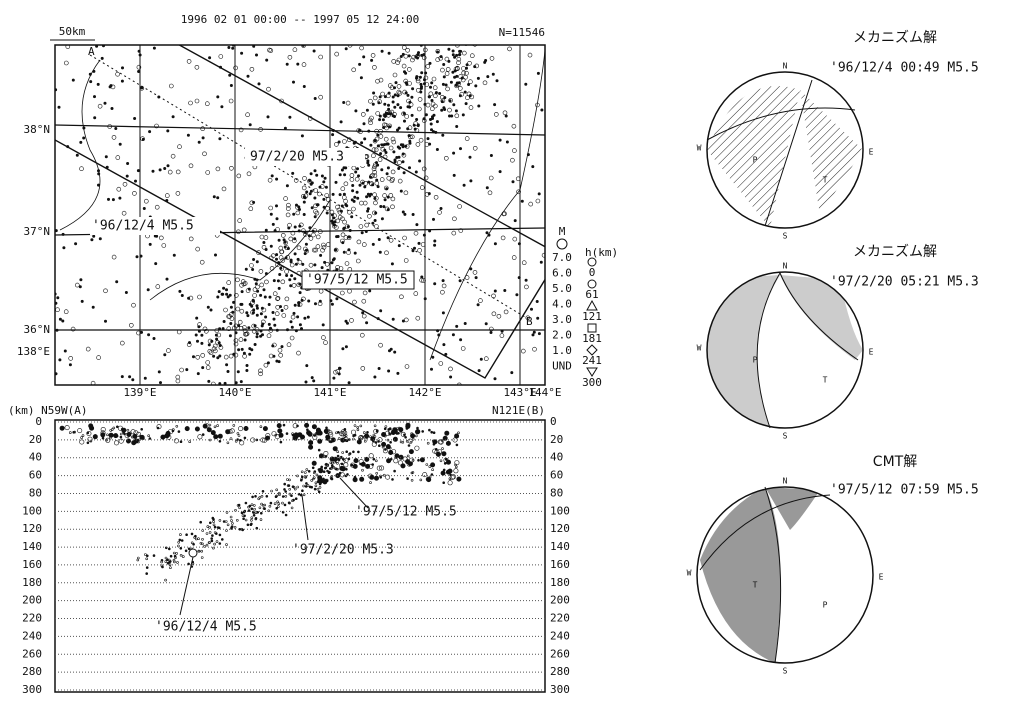  Describe the element at coordinates (562, 231) in the screenshot. I see `legend-title: M` at that location.